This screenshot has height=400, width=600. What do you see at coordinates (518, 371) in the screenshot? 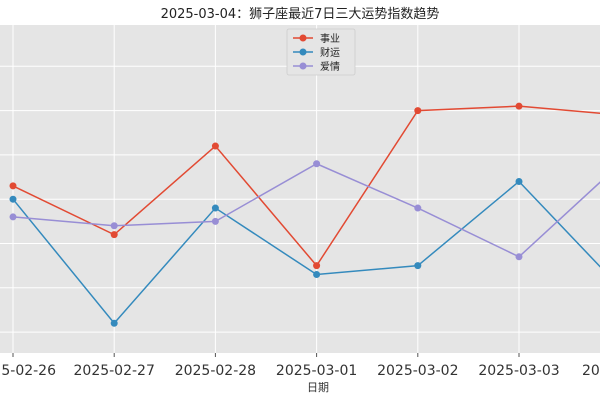
I see `x-tick-label: 2025-03-03` at bounding box center [518, 371].